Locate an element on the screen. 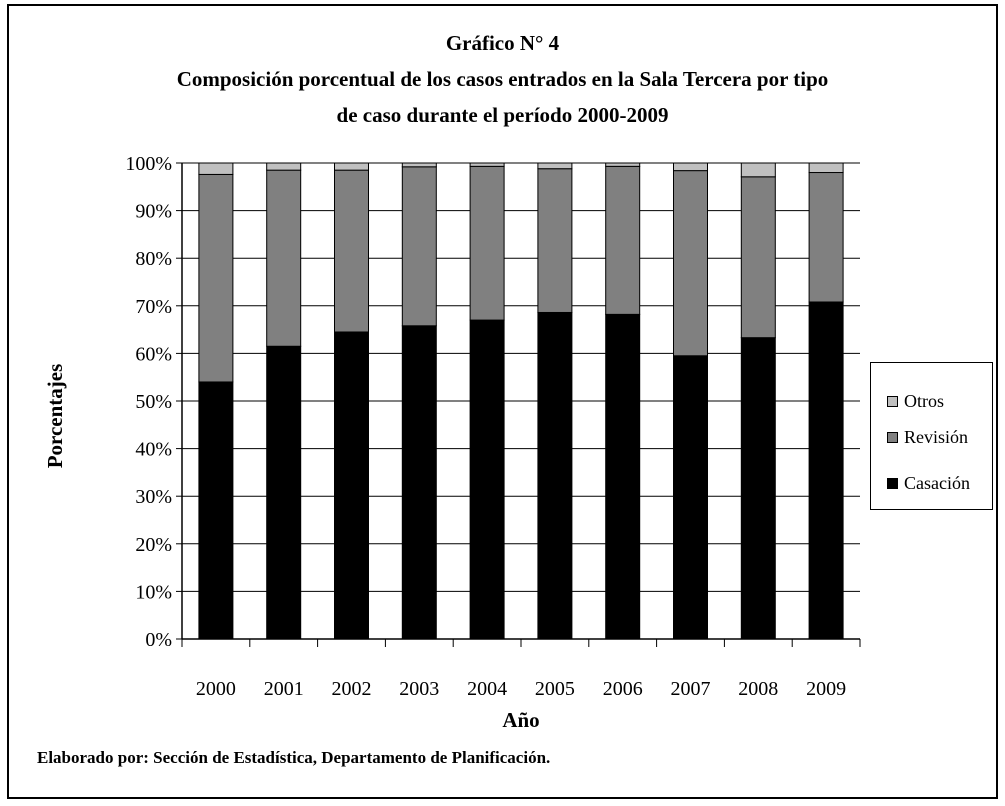 The image size is (1005, 806). bar-revision-2003 is located at coordinates (419, 246).